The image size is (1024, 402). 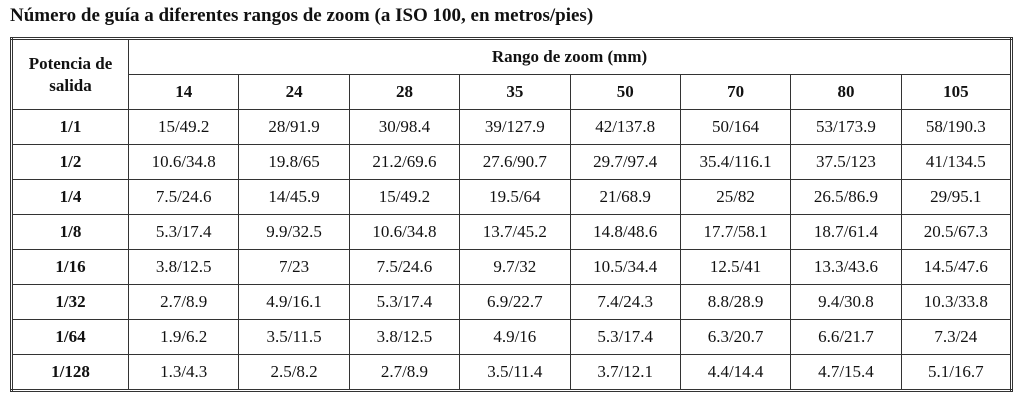 What do you see at coordinates (625, 92) in the screenshot?
I see `column-header: 50` at bounding box center [625, 92].